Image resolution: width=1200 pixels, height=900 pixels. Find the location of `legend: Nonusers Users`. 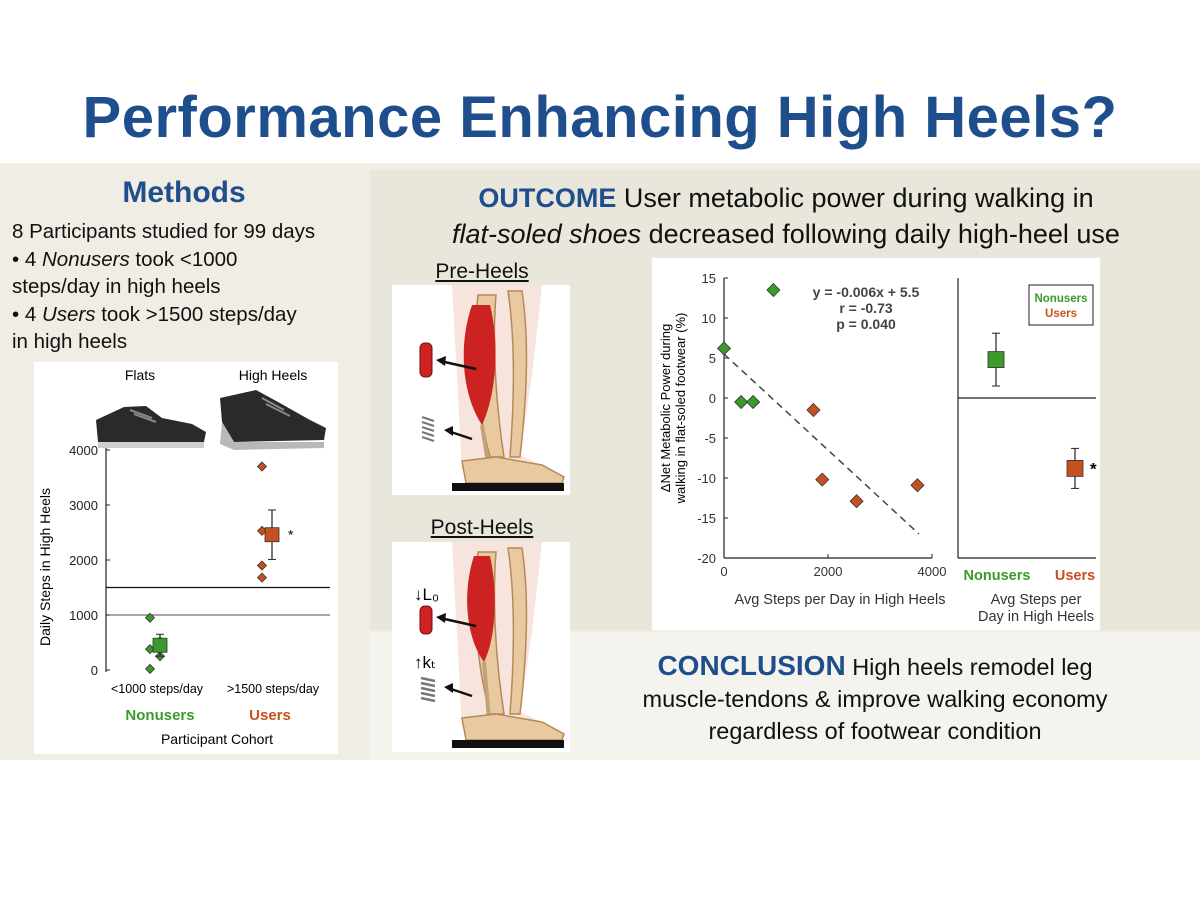

legend: Nonusers Users is located at coordinates (1061, 305).